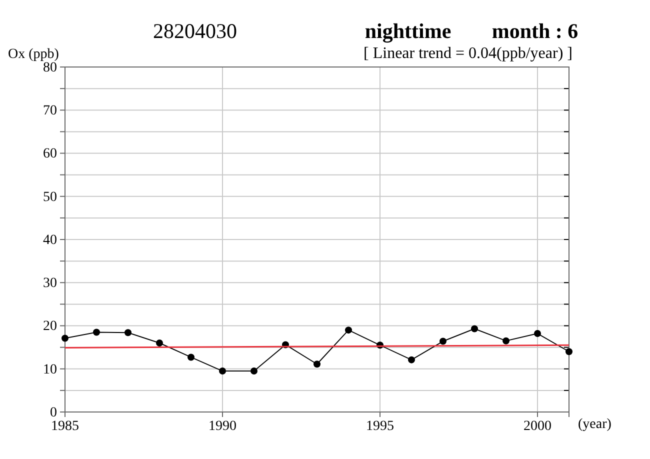 This screenshot has height=459, width=650. I want to click on y-axis-title: Ox (ppb), so click(34, 54).